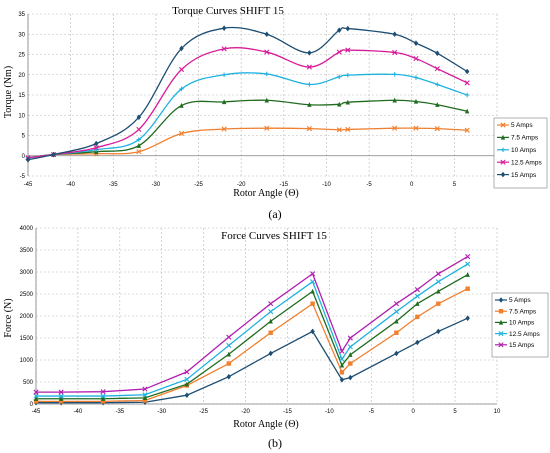  I want to click on x-tick-label: -10, so click(329, 412).